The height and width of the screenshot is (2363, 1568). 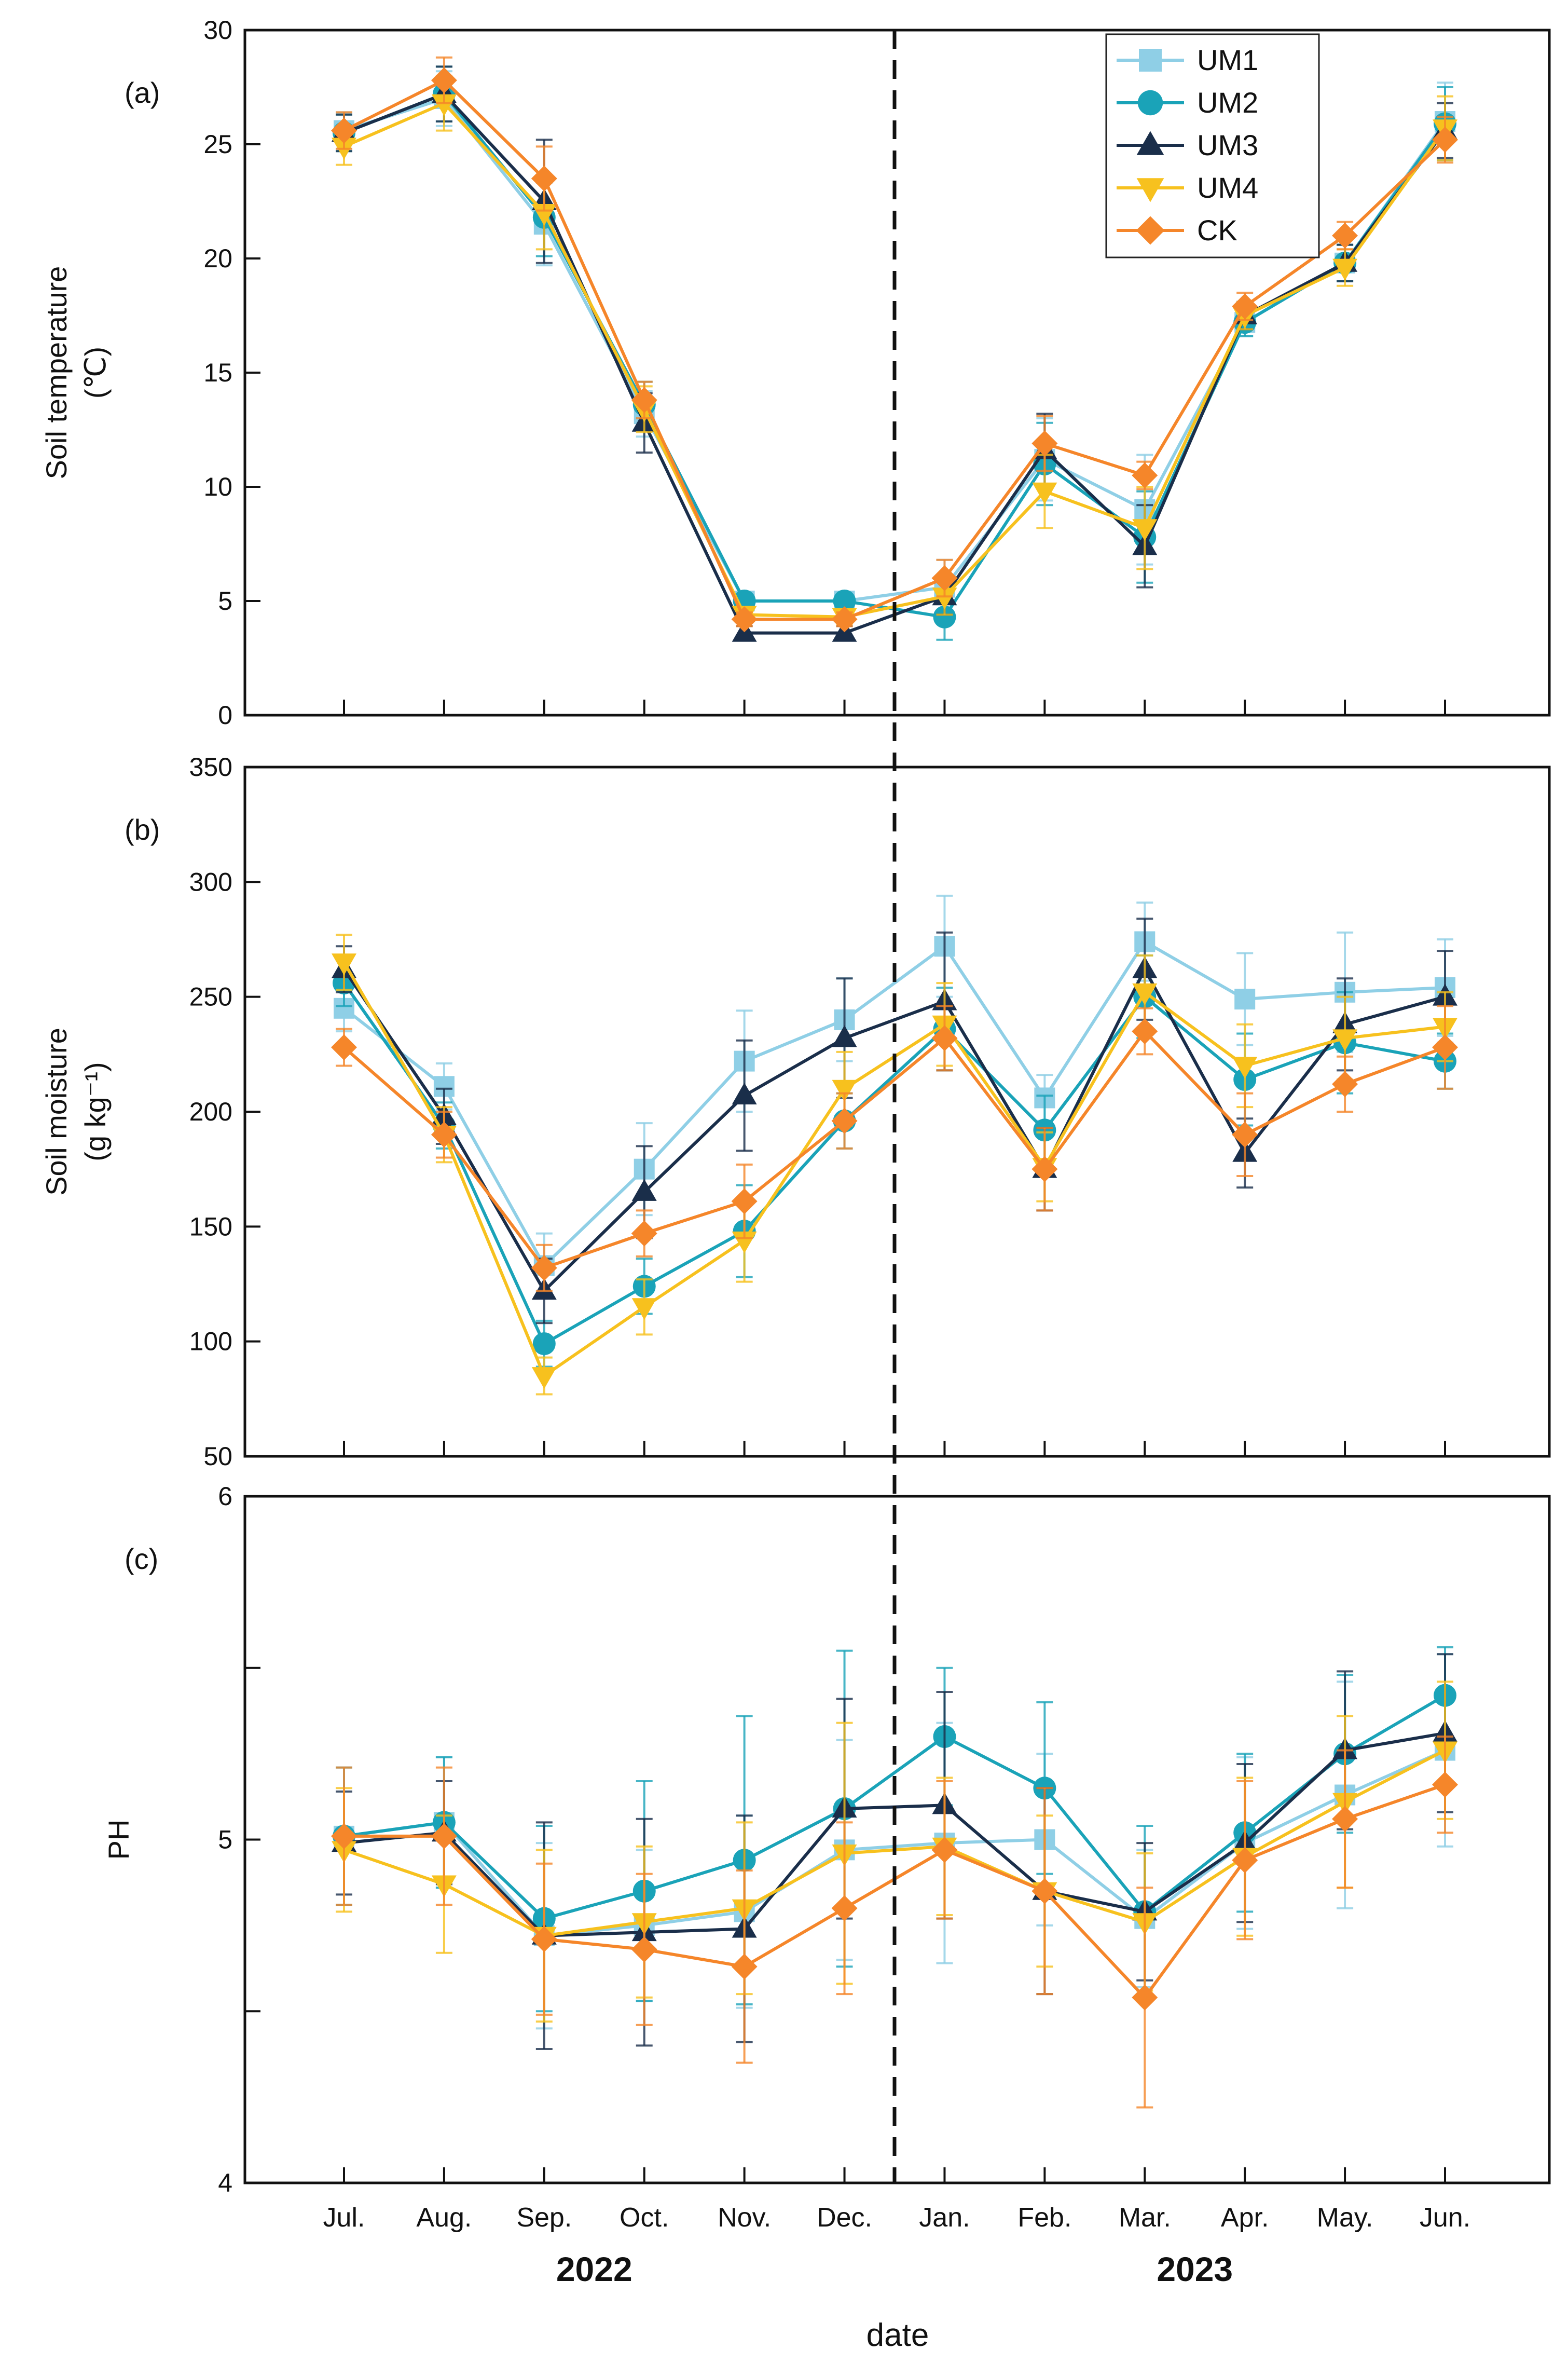 What do you see at coordinates (141, 1559) in the screenshot?
I see `panel-tag: (c)` at bounding box center [141, 1559].